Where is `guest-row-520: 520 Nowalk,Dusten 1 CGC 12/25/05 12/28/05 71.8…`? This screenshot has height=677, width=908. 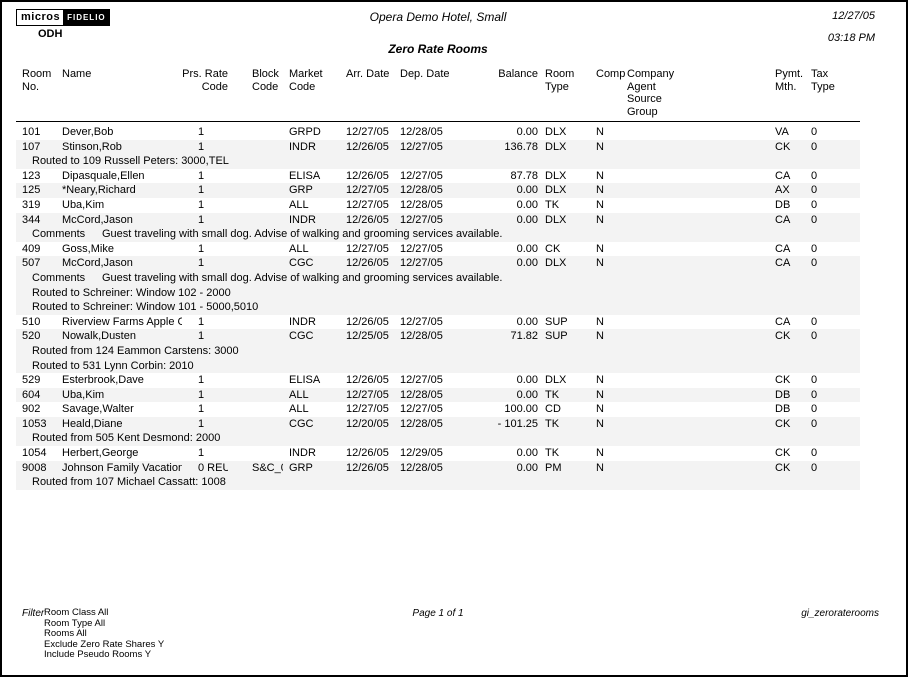 guest-row-520: 520 Nowalk,Dusten 1 CGC 12/25/05 12/28/05 71.8… is located at coordinates (438, 336).